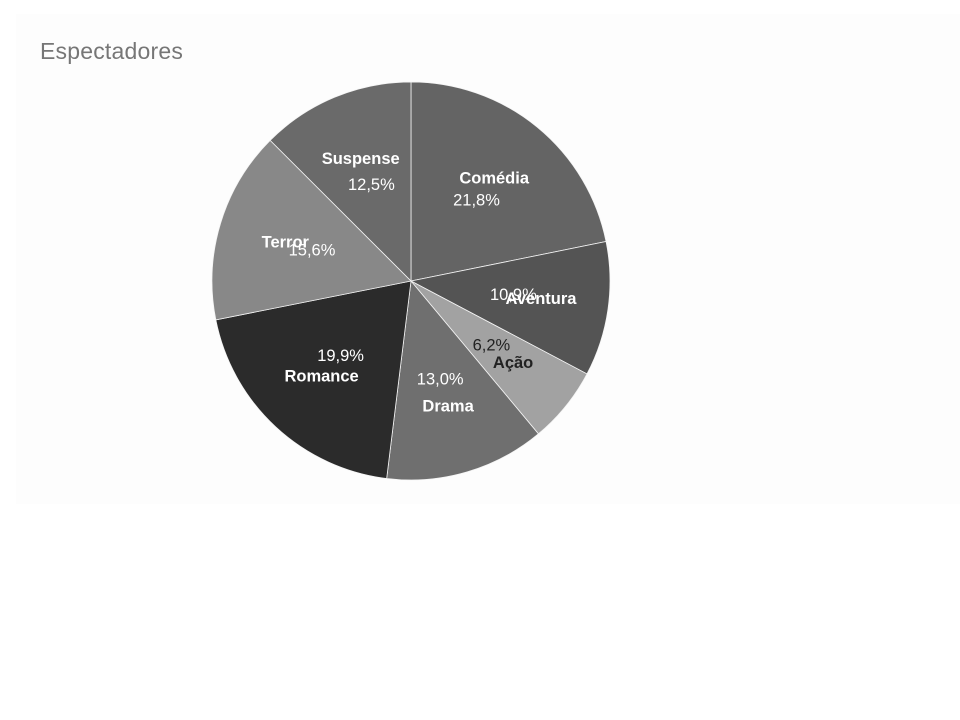 This screenshot has width=960, height=720. Describe the element at coordinates (492, 345) in the screenshot. I see `slice-value-acao: 6,2%` at that location.